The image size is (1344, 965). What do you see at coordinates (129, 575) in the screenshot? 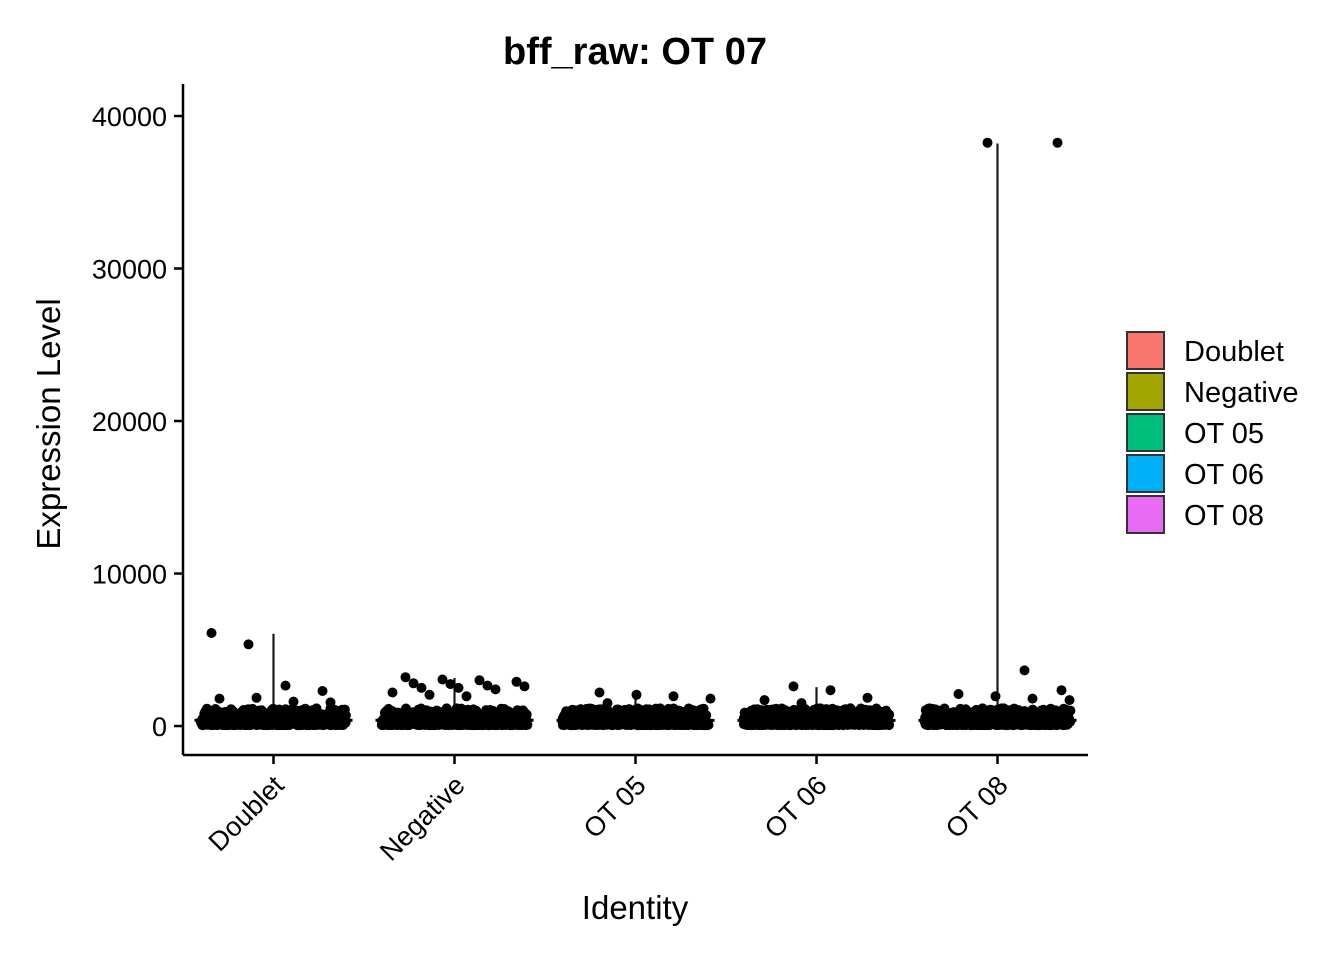
I see `y-tick-label: 10000` at bounding box center [129, 575].